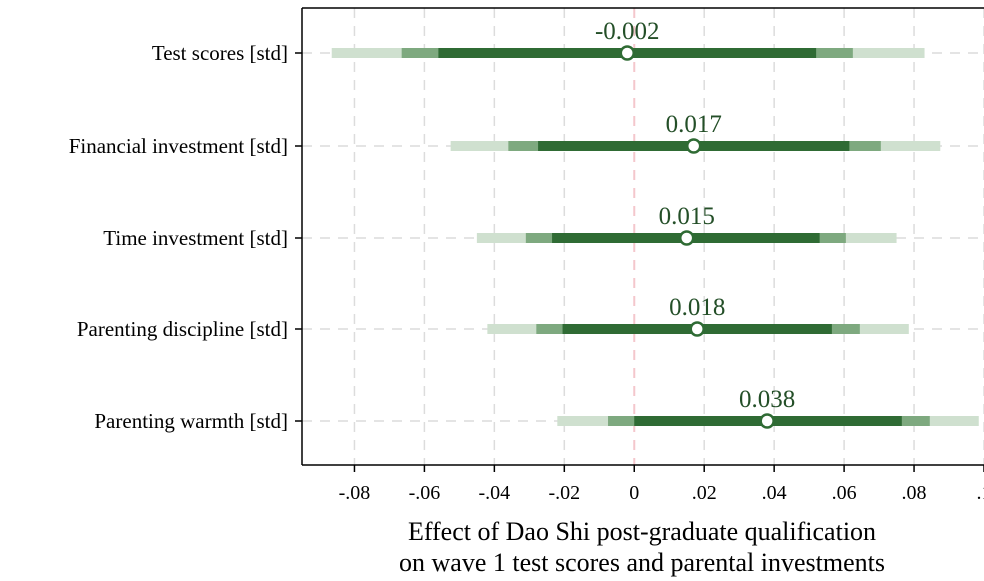 This screenshot has width=984, height=581. Describe the element at coordinates (980, 493) in the screenshot. I see `x-tick-label: .1` at that location.